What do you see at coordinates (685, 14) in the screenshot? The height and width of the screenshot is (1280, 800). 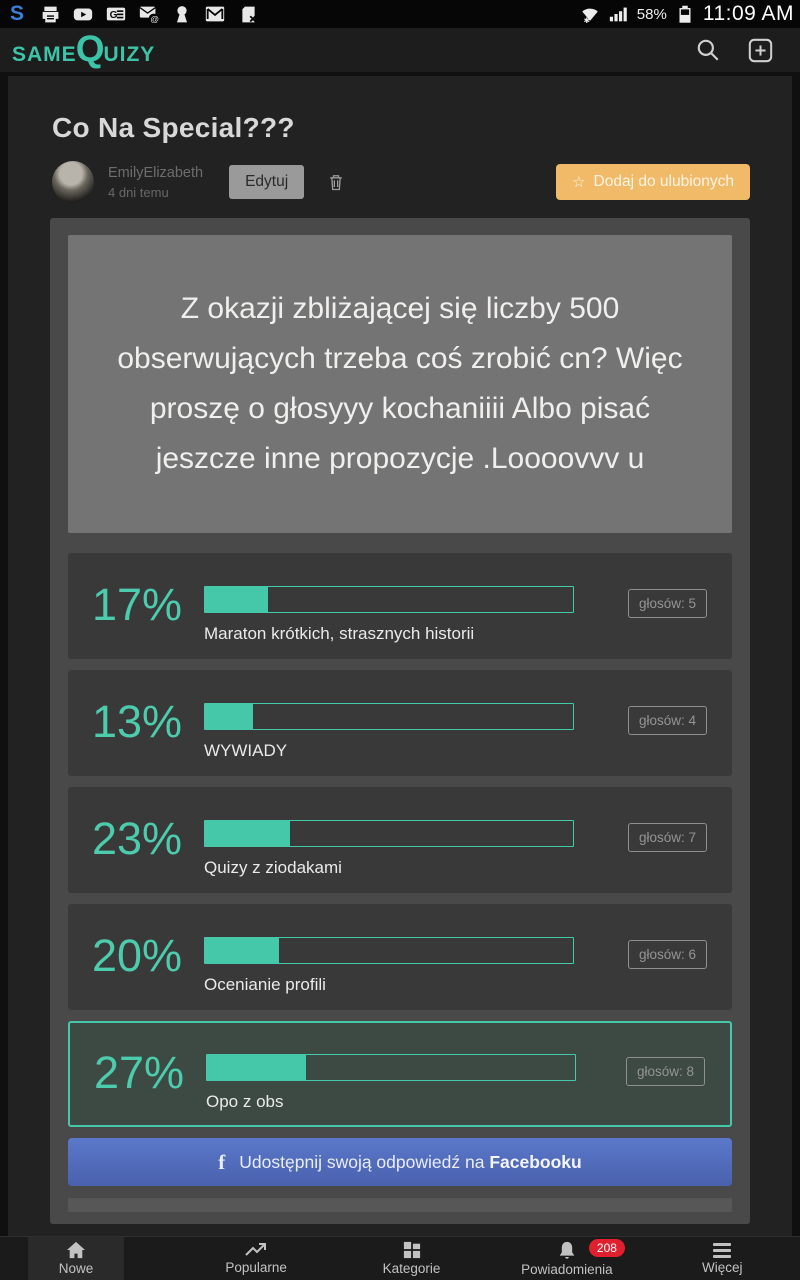 I see `battery-icon` at bounding box center [685, 14].